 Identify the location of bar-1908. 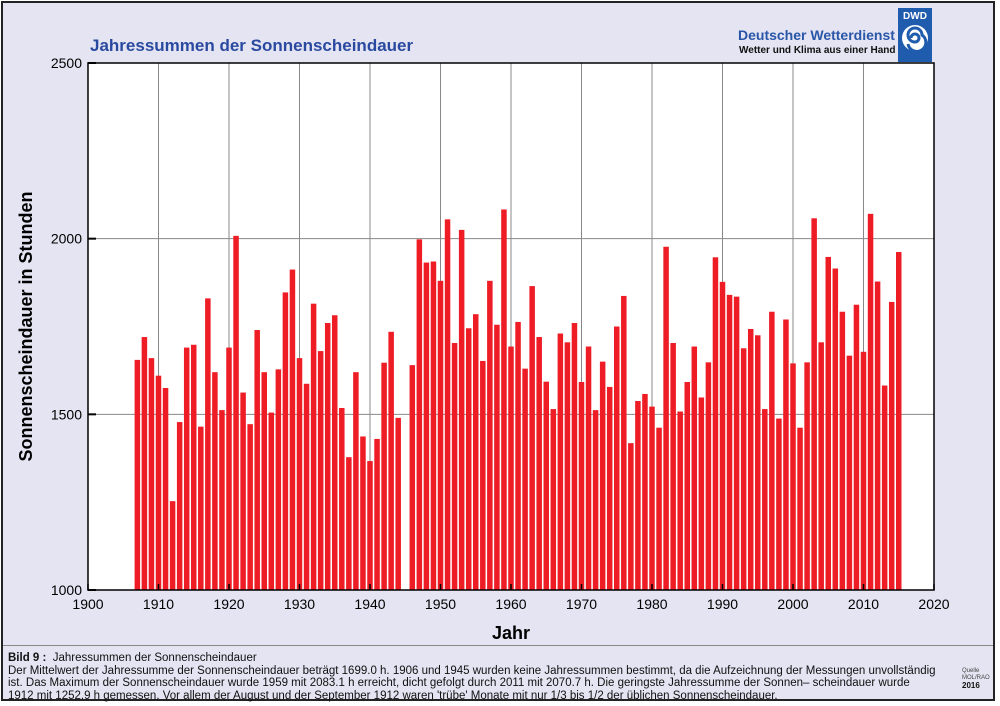
(144, 463).